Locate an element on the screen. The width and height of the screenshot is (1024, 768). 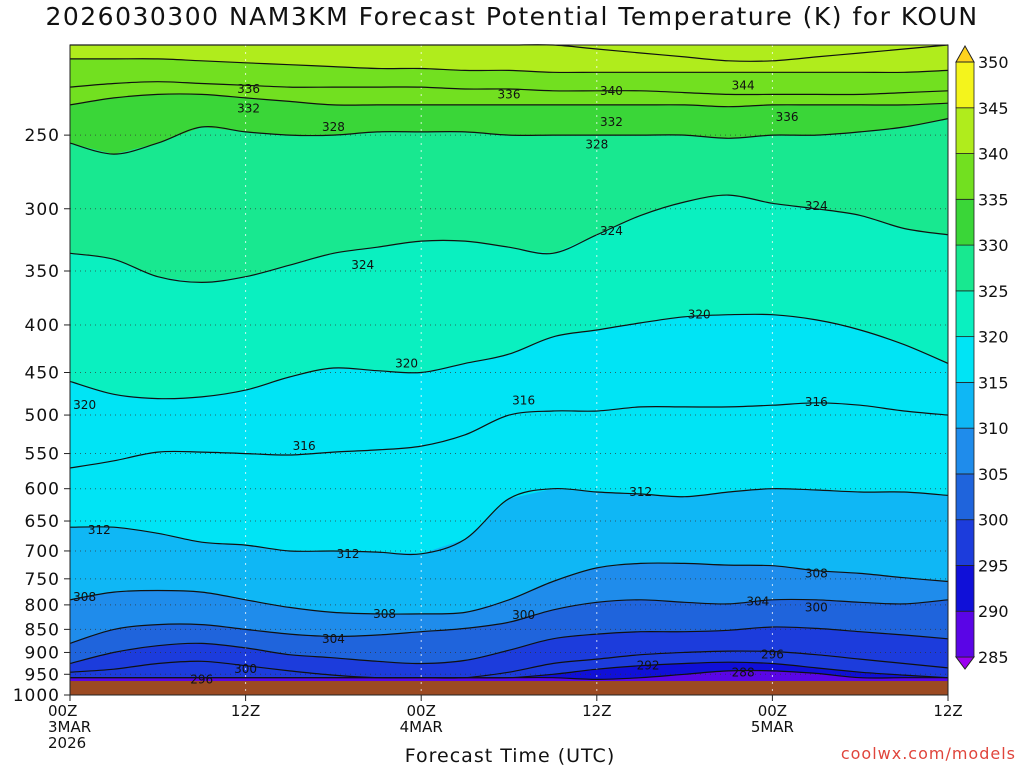
y-tick-label: 250 is located at coordinates (42, 136).